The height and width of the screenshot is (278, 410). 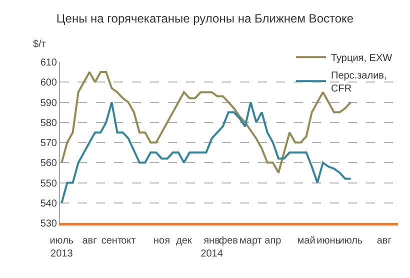 I want to click on y-axis-title: $/т, so click(x=39, y=44).